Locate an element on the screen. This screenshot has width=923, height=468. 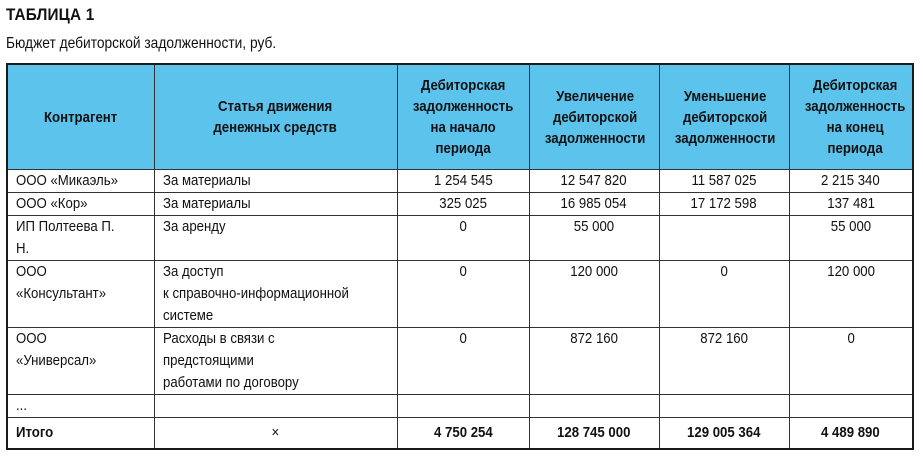
cell-contractor: ИП Полтеева П. Н. is located at coordinates (80, 238).